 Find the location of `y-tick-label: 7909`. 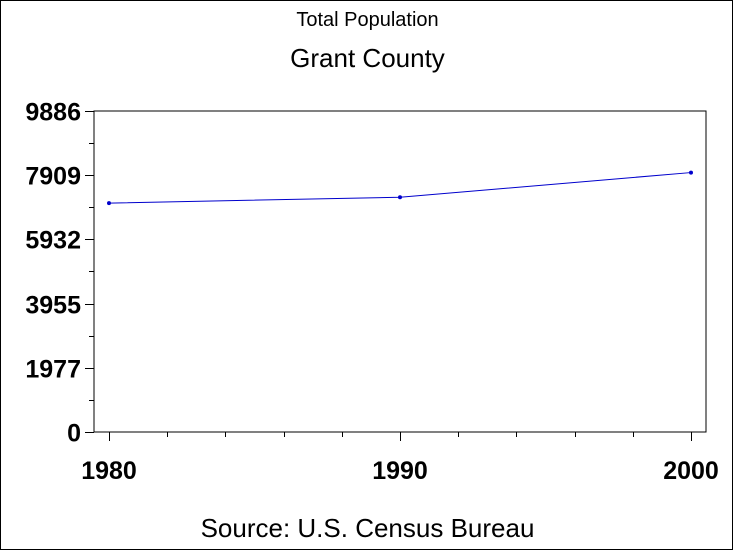

y-tick-label: 7909 is located at coordinates (53, 177).